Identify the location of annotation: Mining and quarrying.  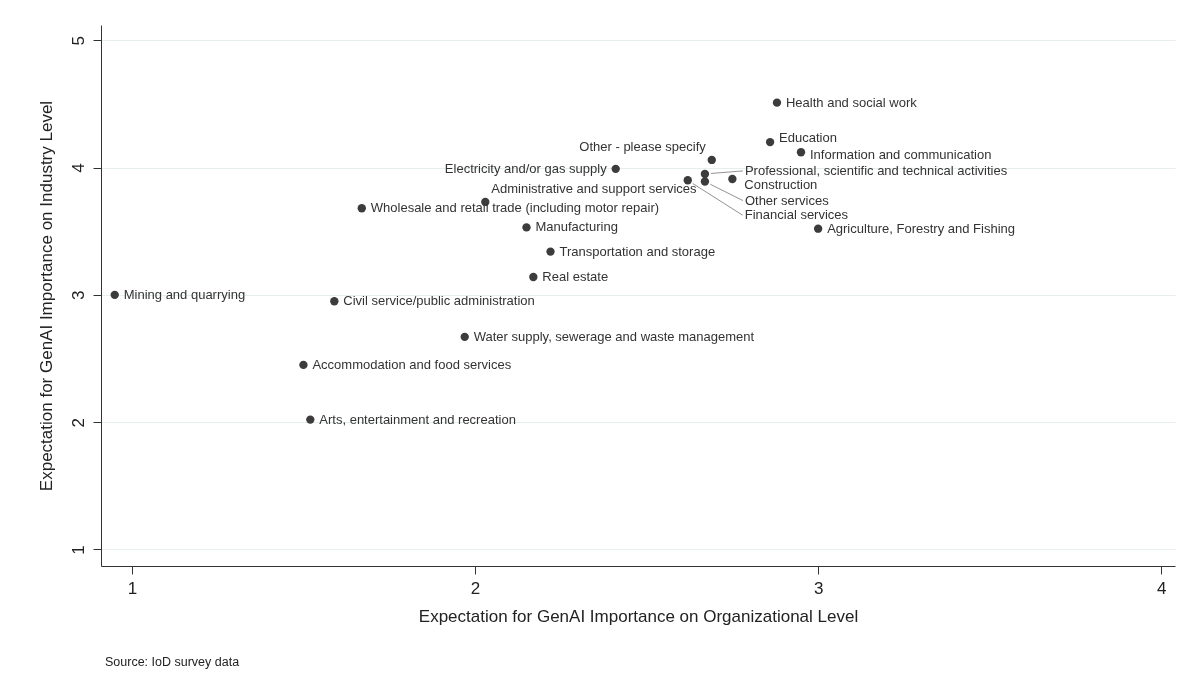
(184, 294).